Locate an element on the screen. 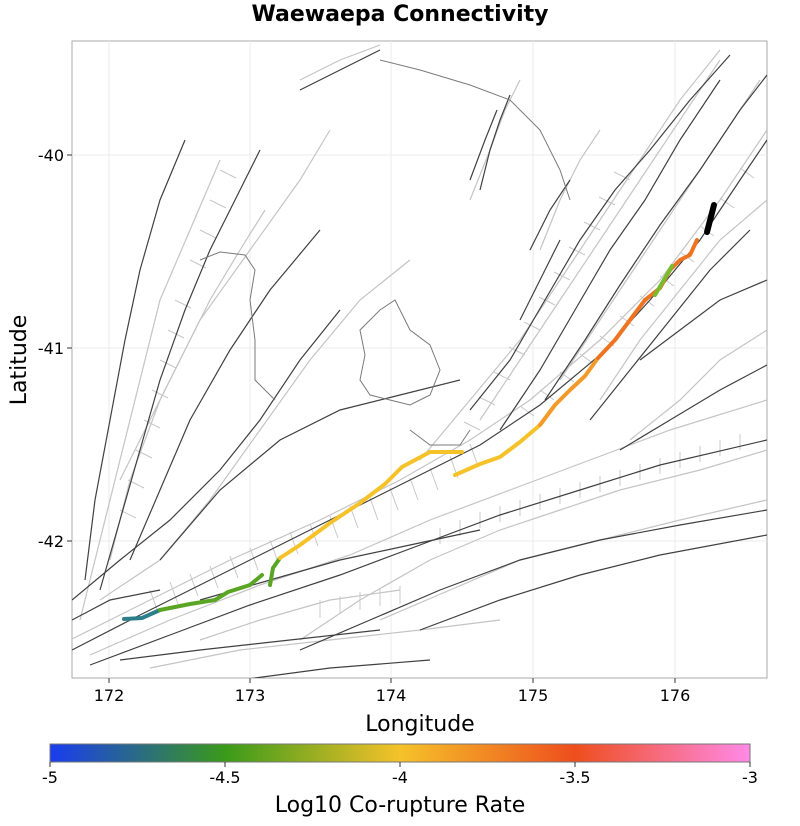 Image resolution: width=800 pixels, height=826 pixels. map-title: Waewaepa Connectivity is located at coordinates (400, 14).